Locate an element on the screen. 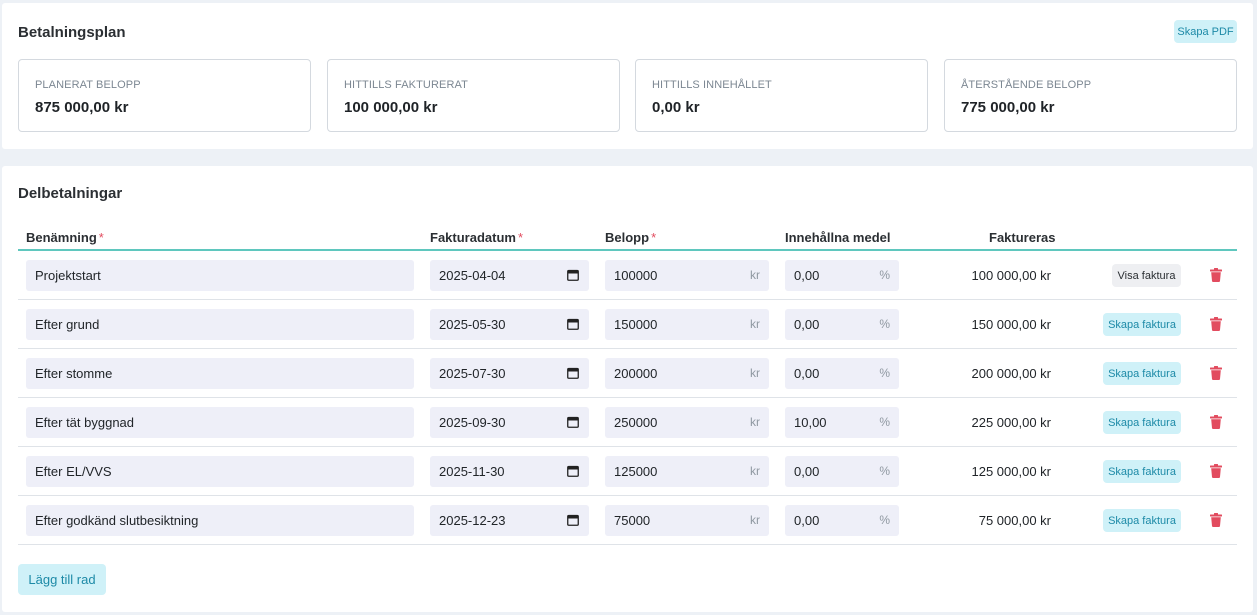  column-header-name: Benämning * is located at coordinates (65, 237).